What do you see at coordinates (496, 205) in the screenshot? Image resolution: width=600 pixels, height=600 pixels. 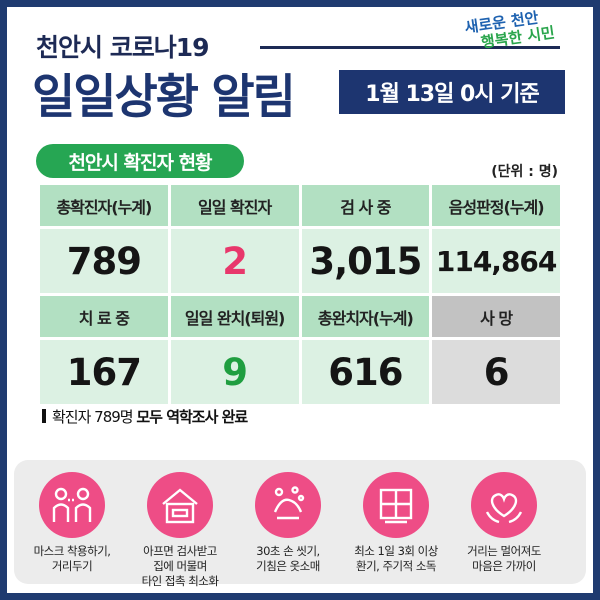 I see `header-negative: 음성판정(누계)` at bounding box center [496, 205].